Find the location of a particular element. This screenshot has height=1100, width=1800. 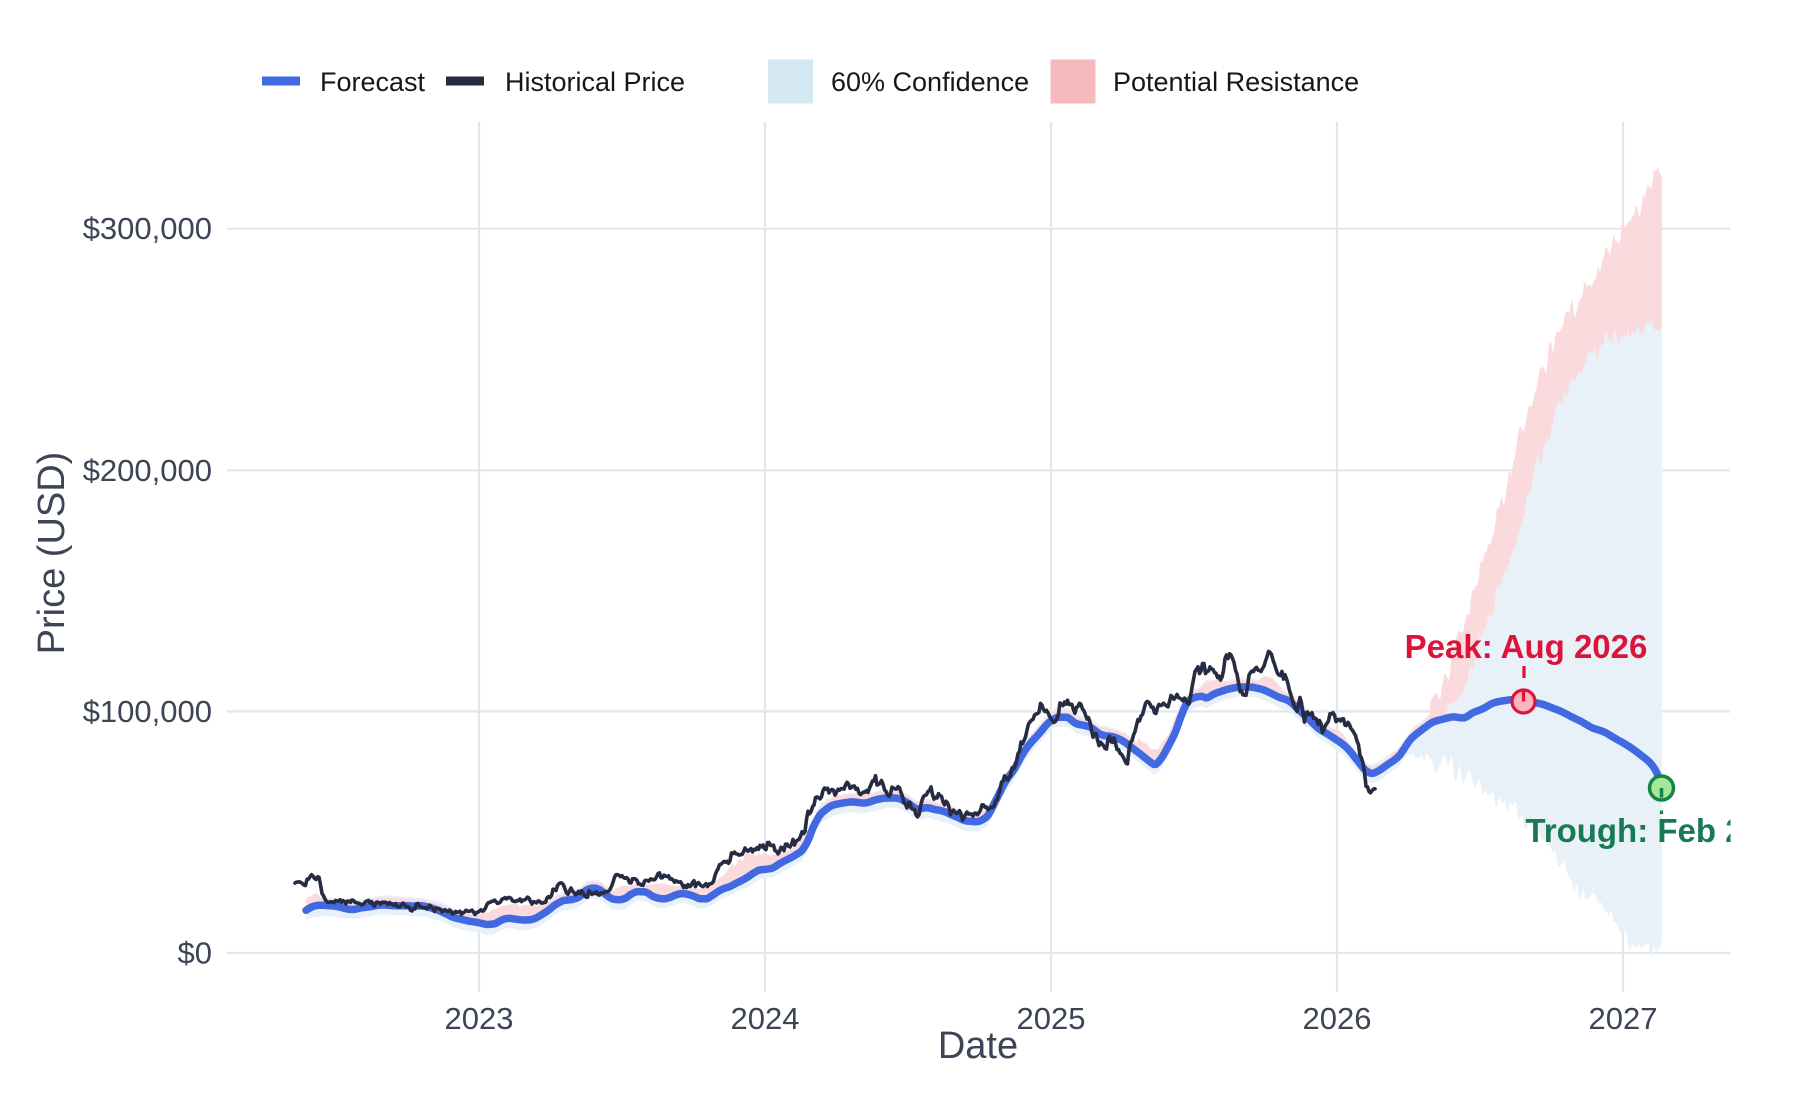

svg-text: $200,000 is located at coordinates (147, 470).